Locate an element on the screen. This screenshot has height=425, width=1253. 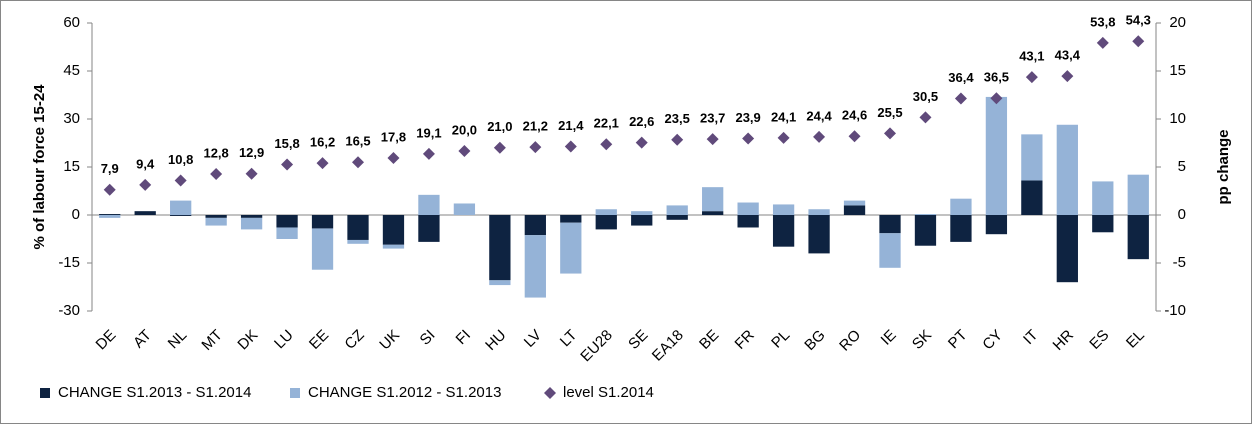
data-label: 16,5 is located at coordinates (357, 141).